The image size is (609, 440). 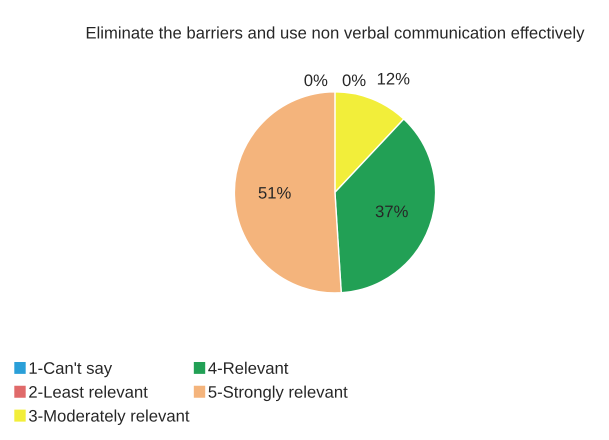 I want to click on data-label: 12%, so click(x=394, y=78).